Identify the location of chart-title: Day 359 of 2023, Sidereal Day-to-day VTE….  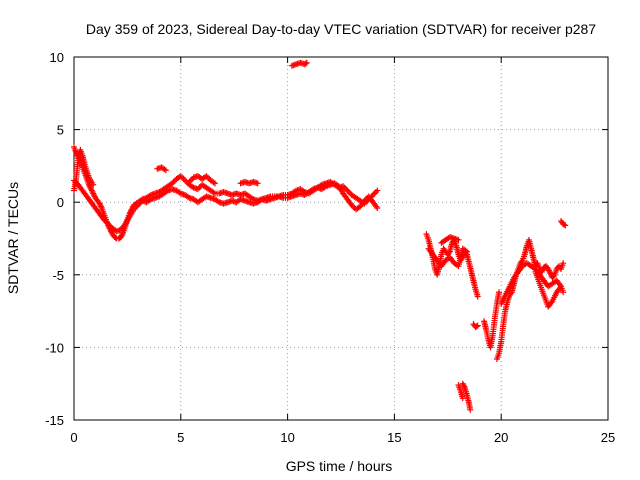
(341, 29).